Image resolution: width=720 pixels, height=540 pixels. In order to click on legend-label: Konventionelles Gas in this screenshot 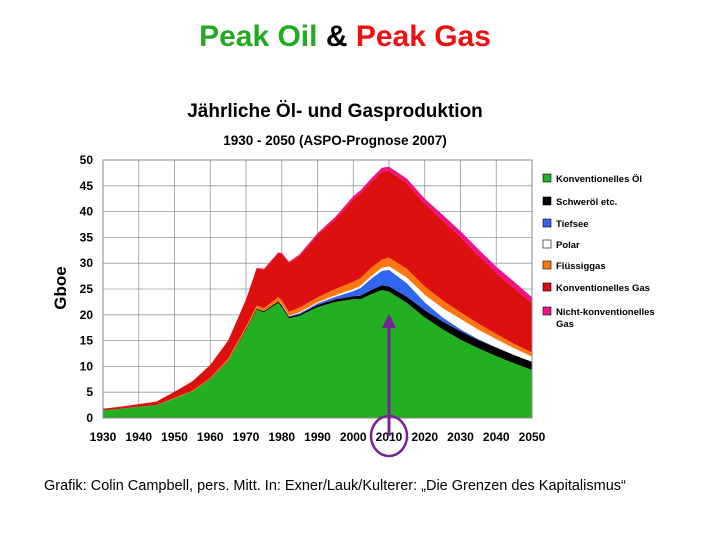, I will do `click(603, 288)`.